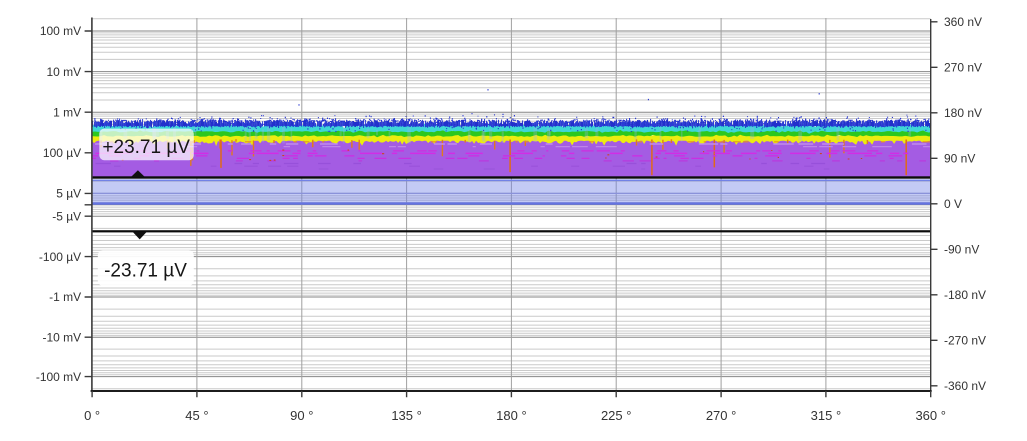 Image resolution: width=1027 pixels, height=441 pixels. Describe the element at coordinates (963, 68) in the screenshot. I see `svg-text: 270 nV` at that location.